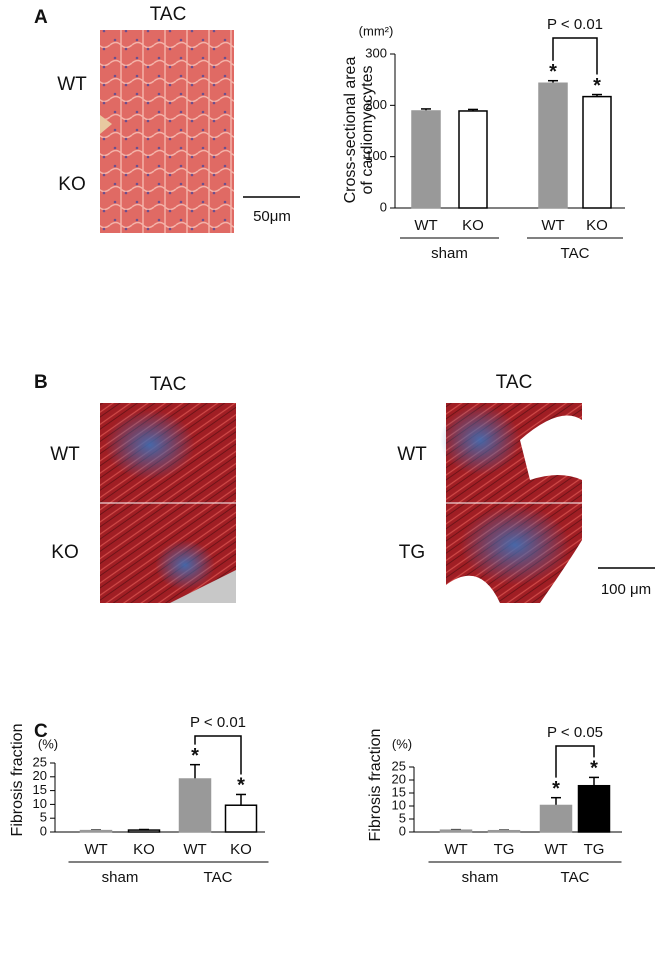  I want to click on y-tick-label: 100, so click(376, 155).